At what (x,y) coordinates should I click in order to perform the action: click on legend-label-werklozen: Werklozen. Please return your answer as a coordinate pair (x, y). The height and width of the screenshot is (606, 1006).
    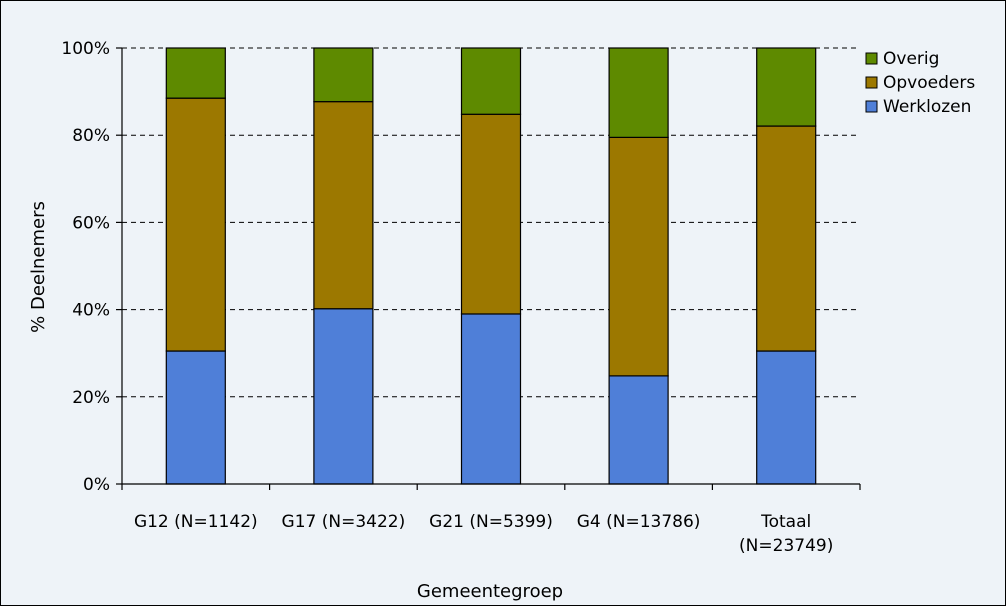
    Looking at the image, I should click on (927, 107).